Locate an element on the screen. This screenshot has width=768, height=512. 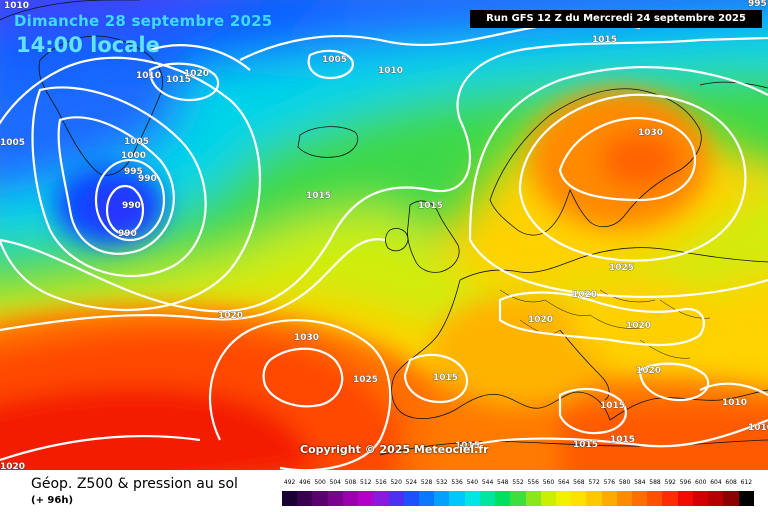
color-scale-label: 524 is located at coordinates (411, 482).